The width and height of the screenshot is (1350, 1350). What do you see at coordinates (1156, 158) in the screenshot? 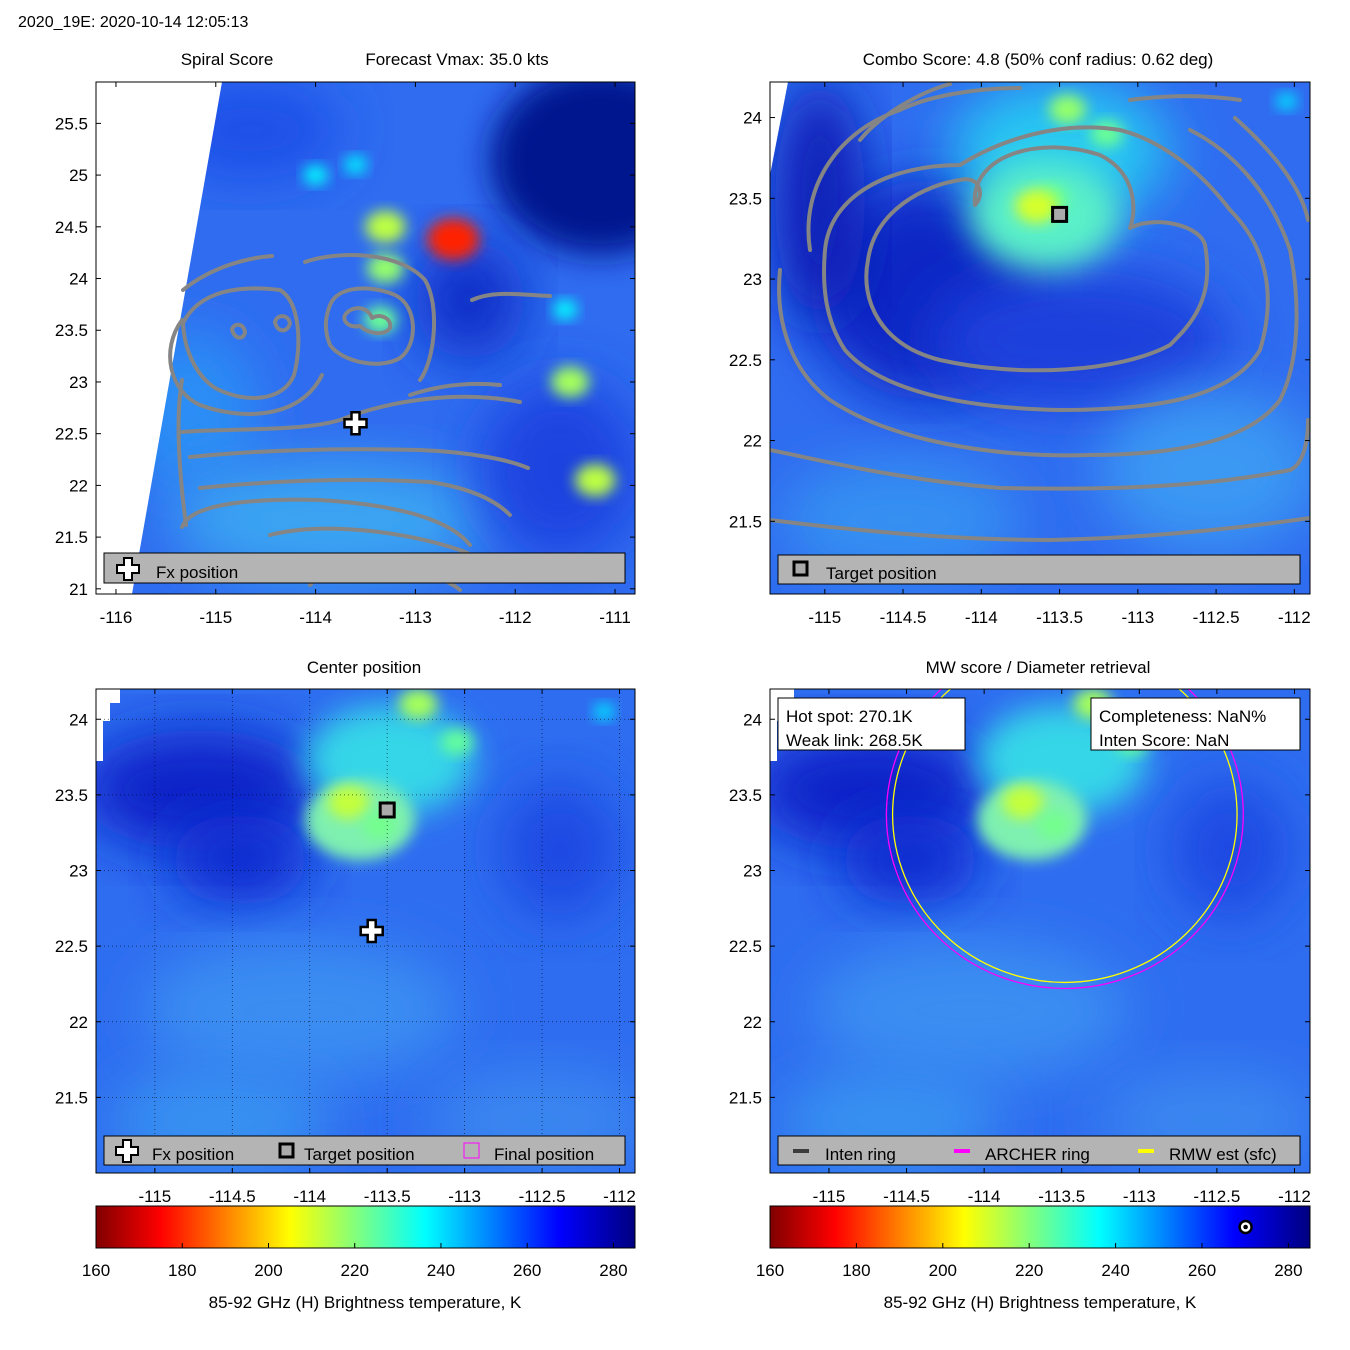
I see `combo-hotspots` at bounding box center [1156, 158].